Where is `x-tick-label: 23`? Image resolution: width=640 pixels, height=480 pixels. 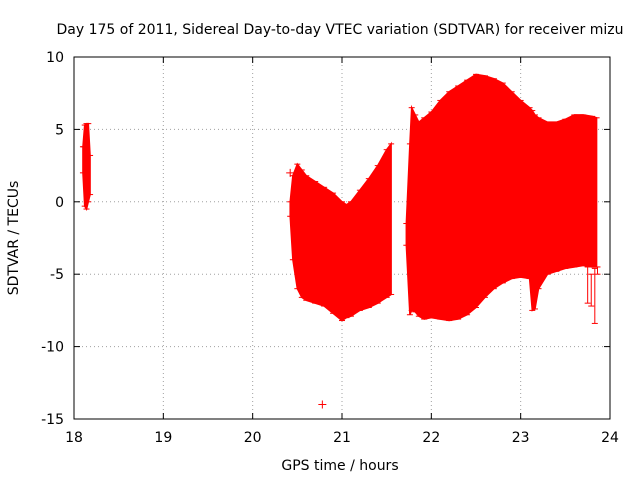
x-tick-label: 23 is located at coordinates (521, 438).